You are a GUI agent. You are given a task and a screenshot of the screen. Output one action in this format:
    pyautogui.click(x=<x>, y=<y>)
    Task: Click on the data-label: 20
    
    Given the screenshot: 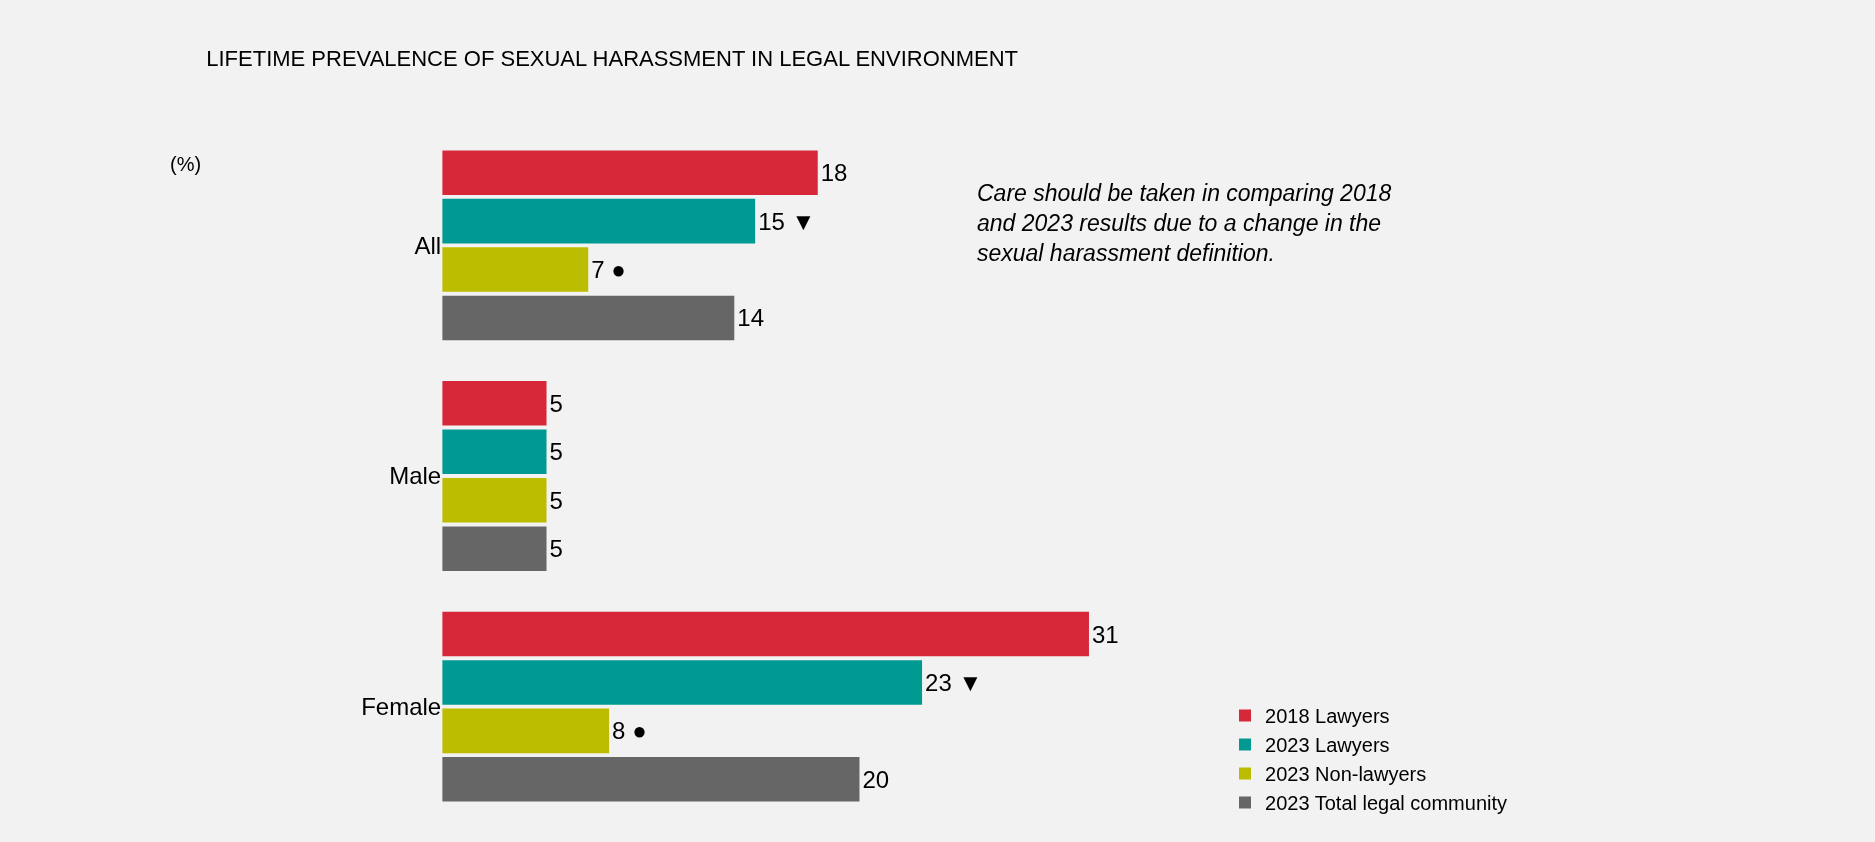 What is the action you would take?
    pyautogui.click(x=876, y=779)
    